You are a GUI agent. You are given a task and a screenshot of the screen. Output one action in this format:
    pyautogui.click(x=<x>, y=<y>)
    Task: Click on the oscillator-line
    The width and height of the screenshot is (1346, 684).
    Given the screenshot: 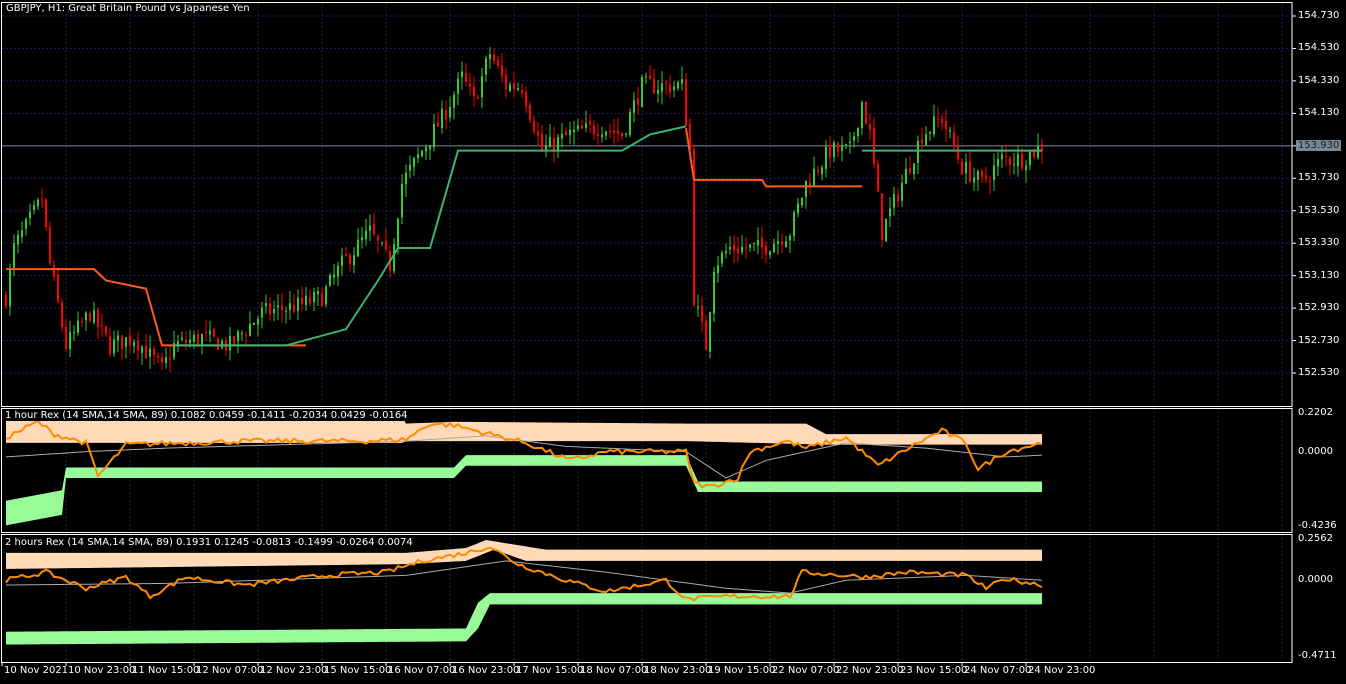 What is the action you would take?
    pyautogui.click(x=524, y=454)
    